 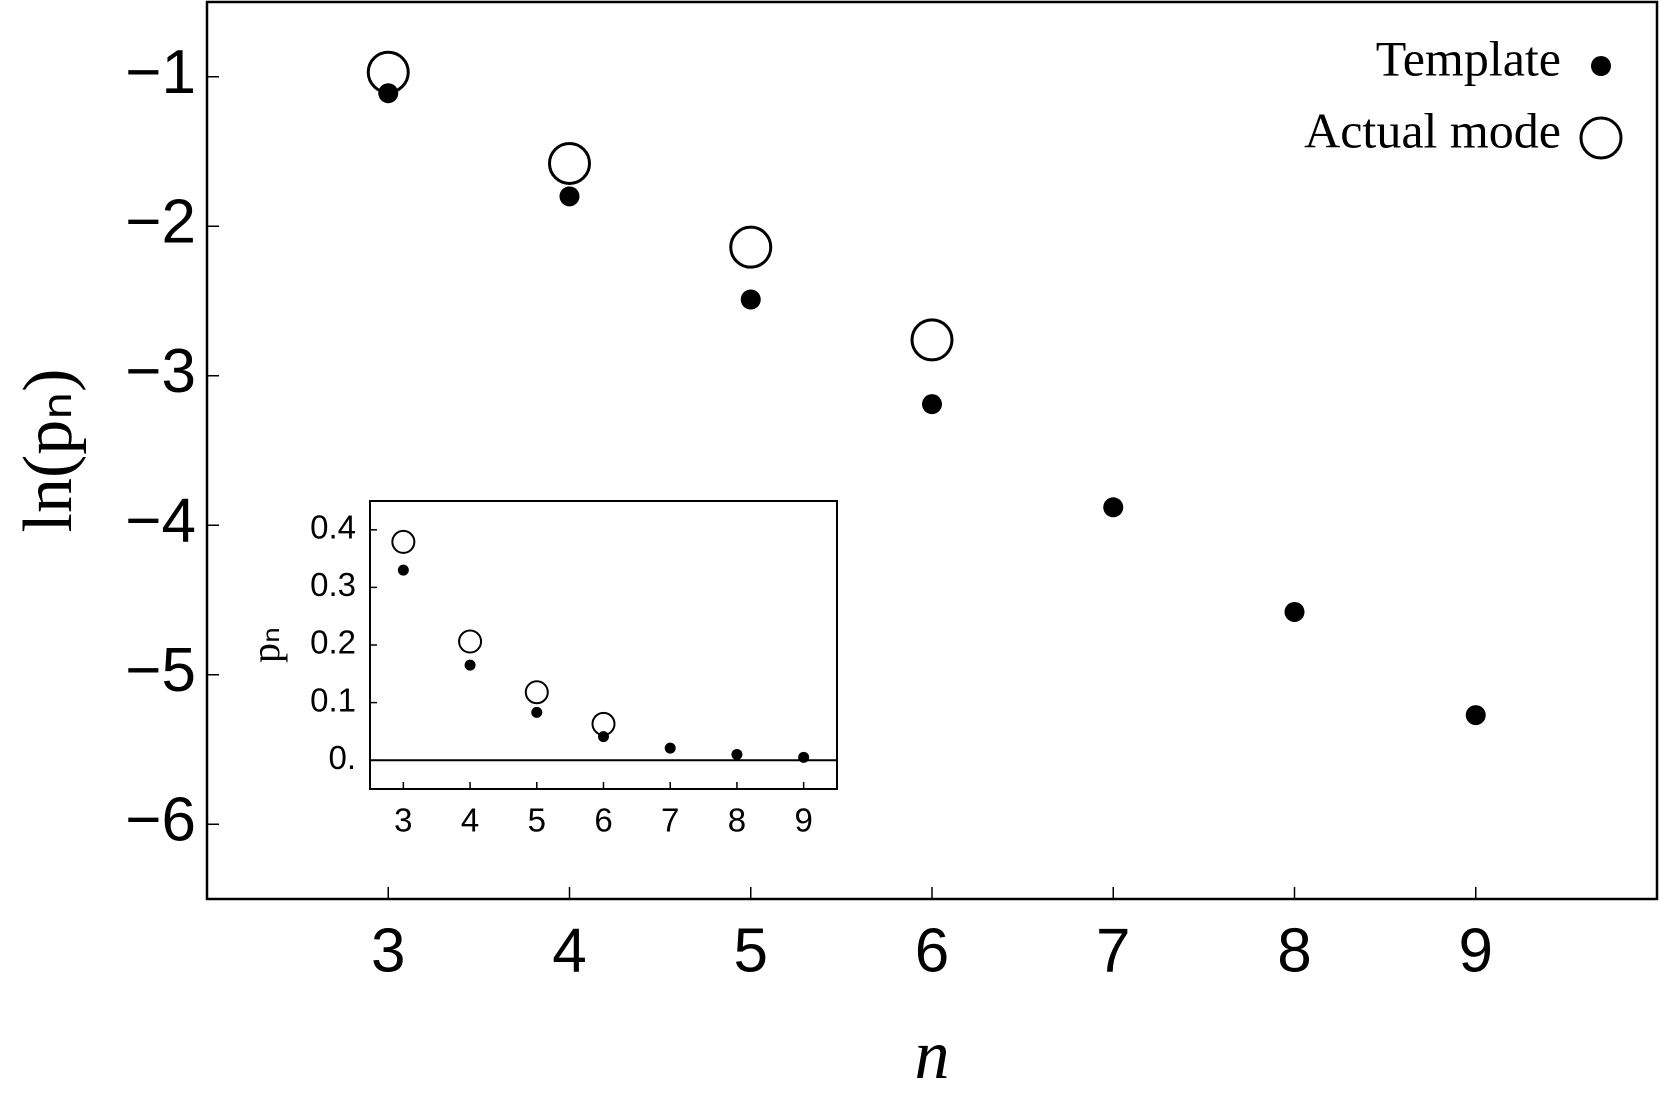 I want to click on y-tick-label: −4, so click(x=160, y=521).